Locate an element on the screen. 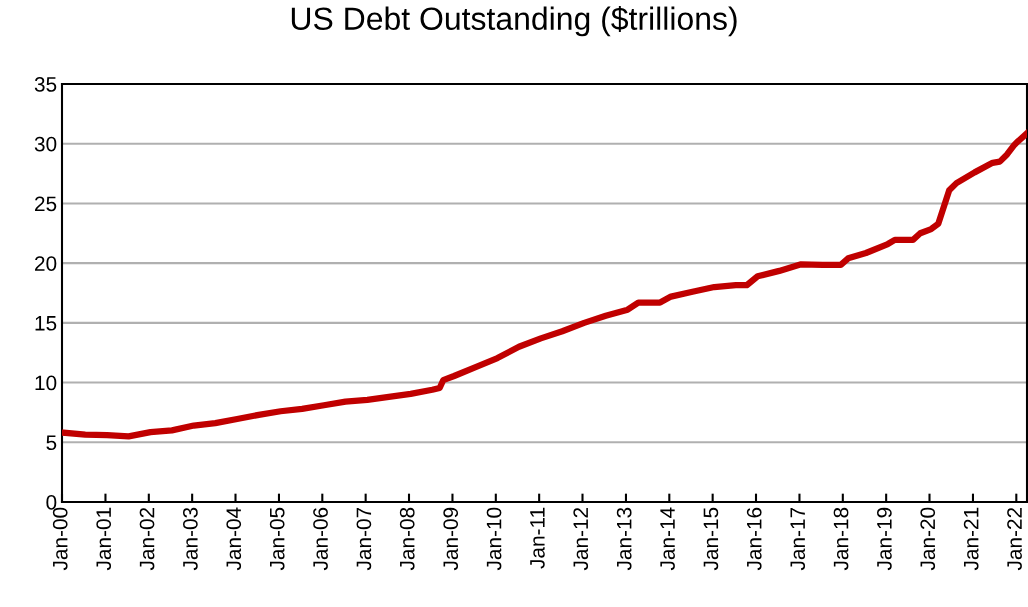 Image resolution: width=1028 pixels, height=607 pixels. x-tick-label: Jan-20 is located at coordinates (928, 539).